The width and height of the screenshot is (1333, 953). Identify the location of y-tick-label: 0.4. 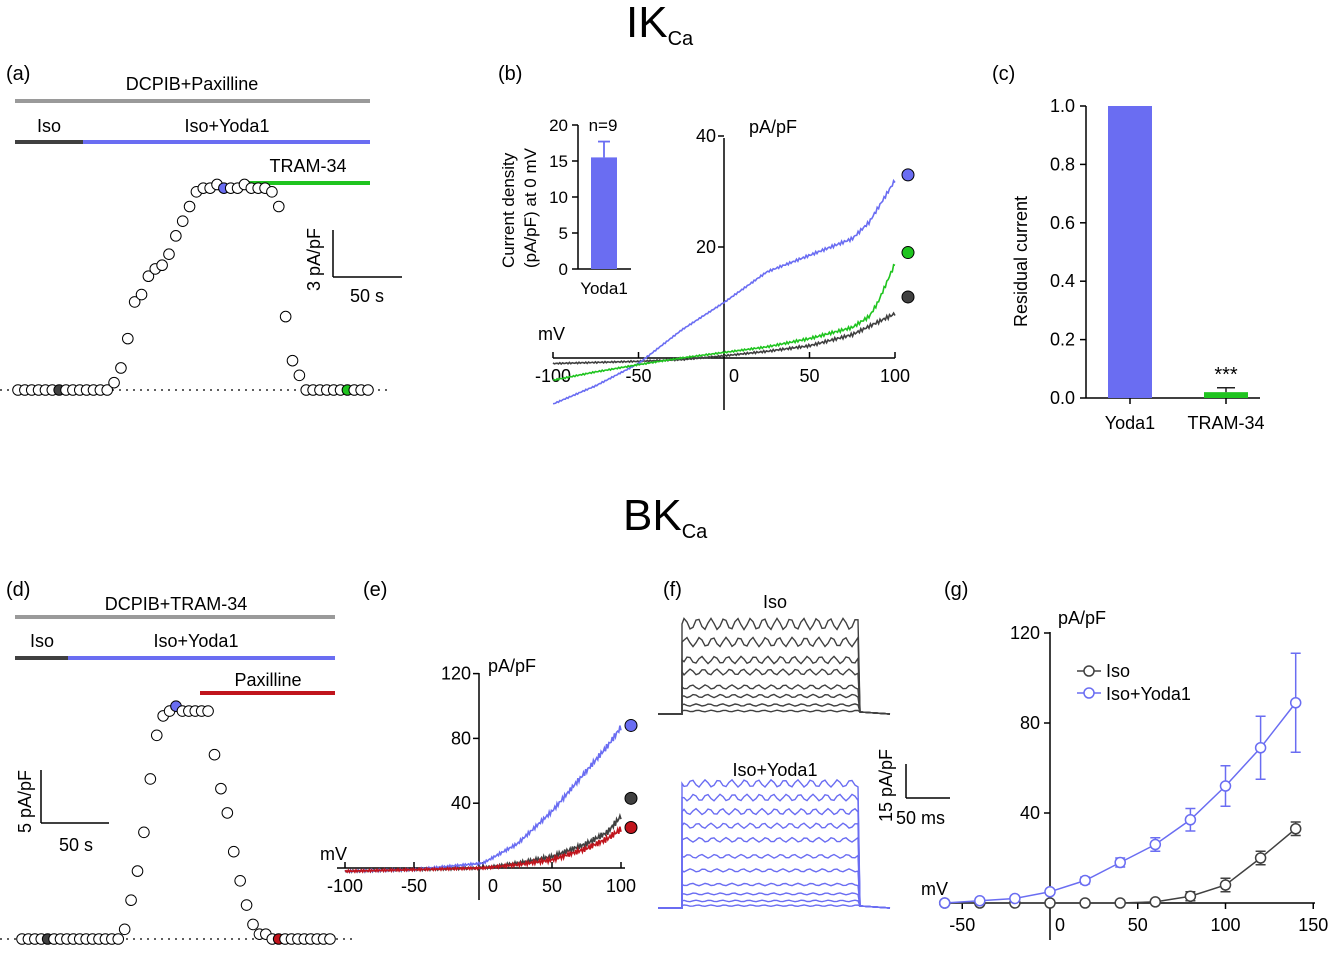
(1062, 281).